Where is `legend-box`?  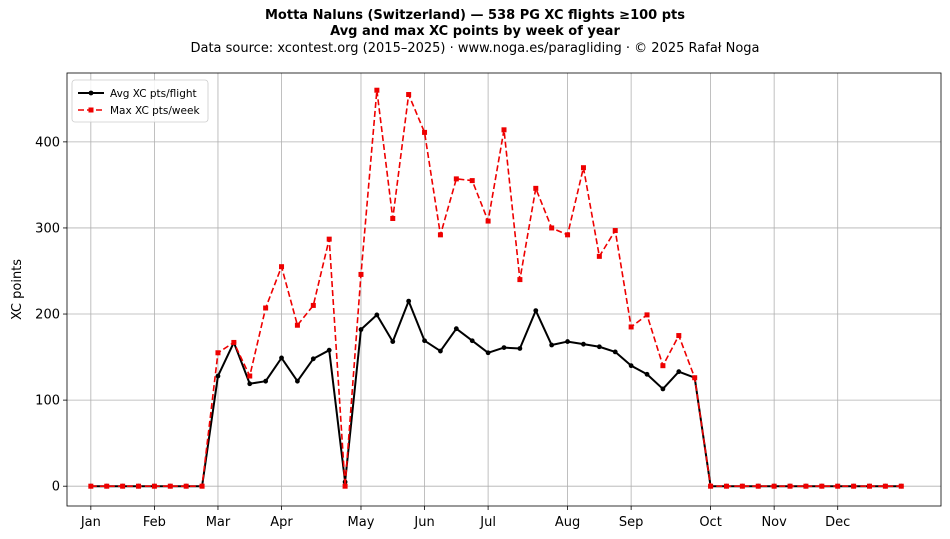
legend-box is located at coordinates (140, 101).